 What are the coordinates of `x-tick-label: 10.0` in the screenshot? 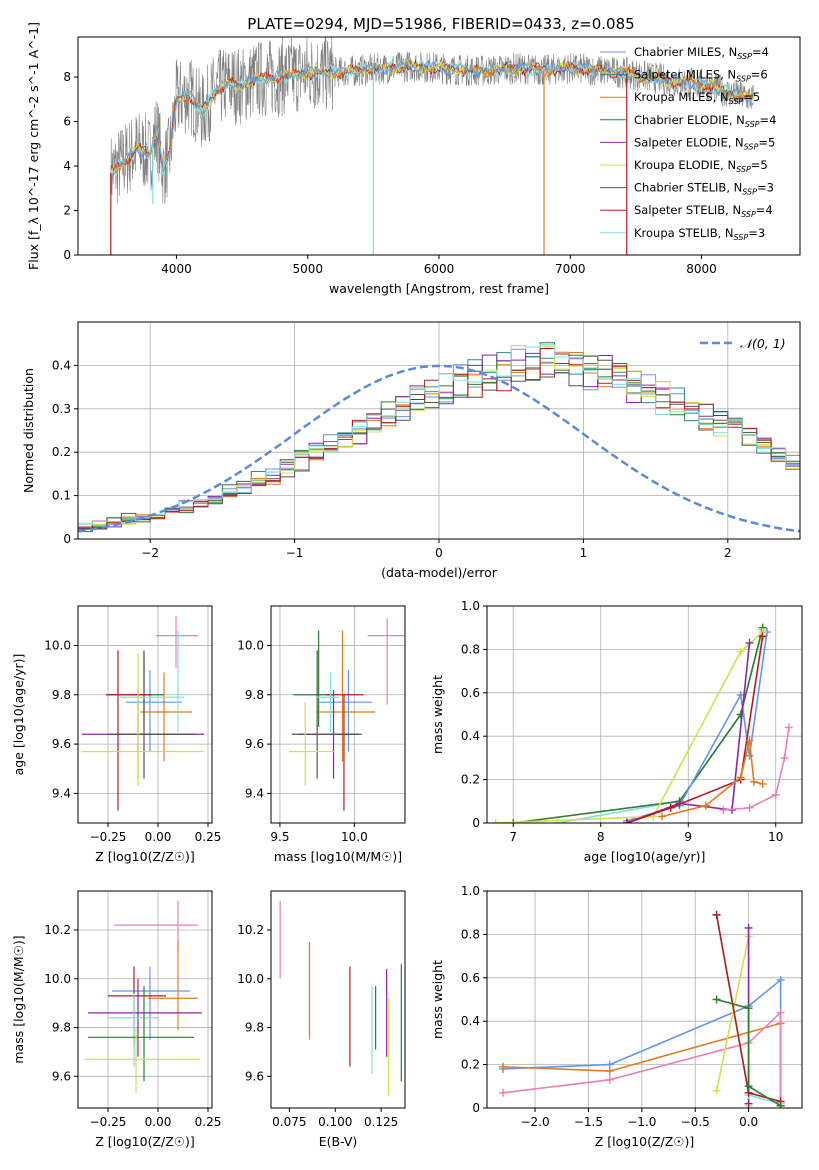 It's located at (354, 837).